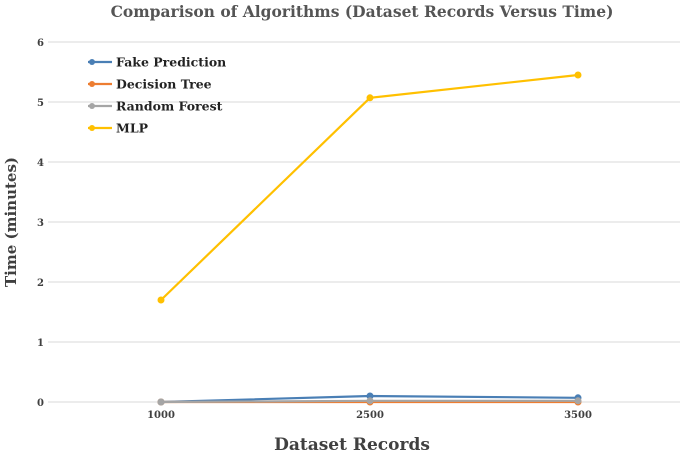 The height and width of the screenshot is (453, 685). What do you see at coordinates (164, 84) in the screenshot?
I see `legend-label: Decision Tree` at bounding box center [164, 84].